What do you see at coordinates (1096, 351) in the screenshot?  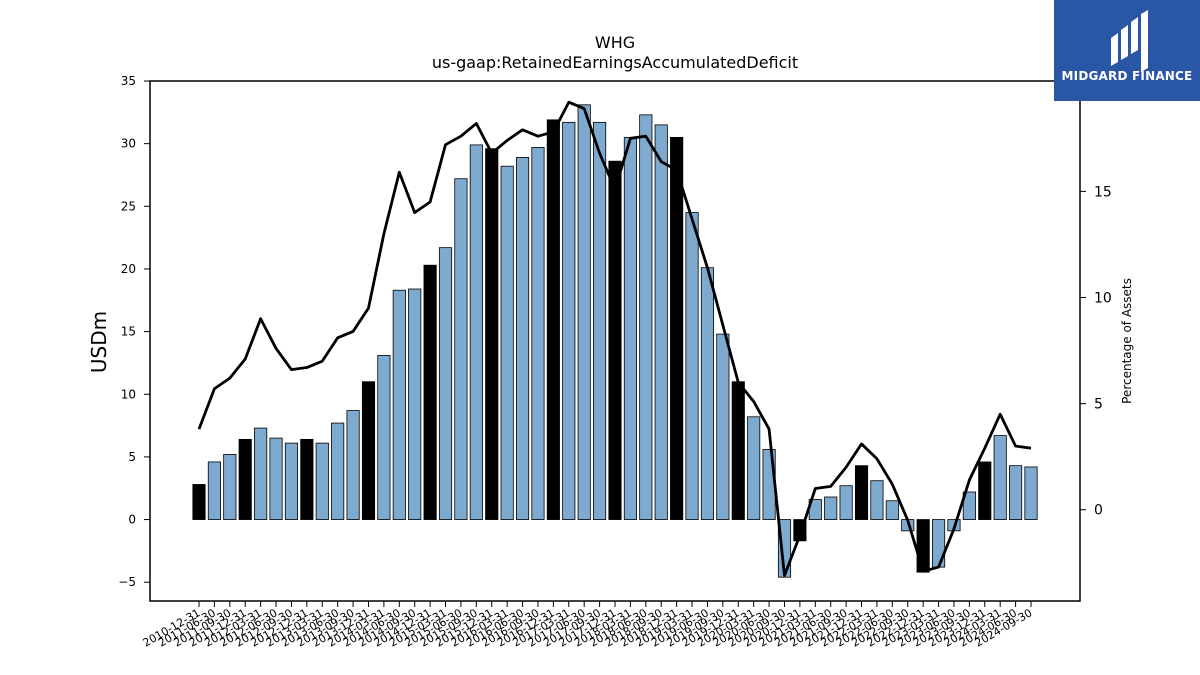 I see `y2-axis-ticks: 0 5 10 15` at bounding box center [1096, 351].